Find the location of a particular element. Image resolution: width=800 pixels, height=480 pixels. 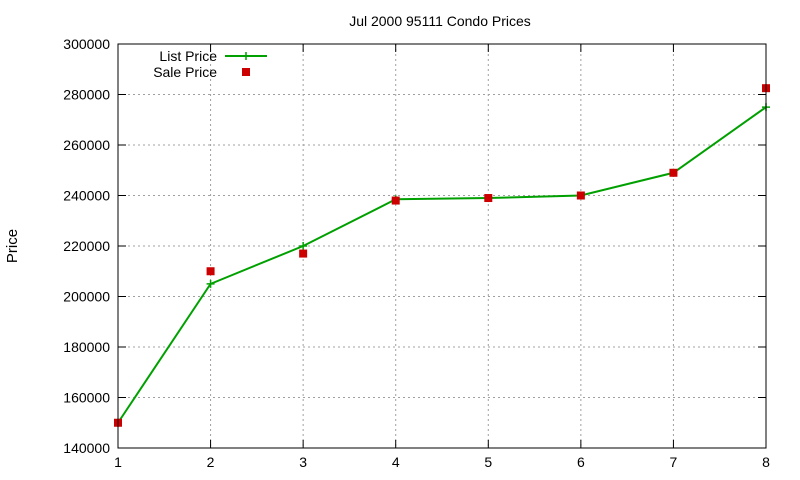

x-tick-label: 6 is located at coordinates (581, 462).